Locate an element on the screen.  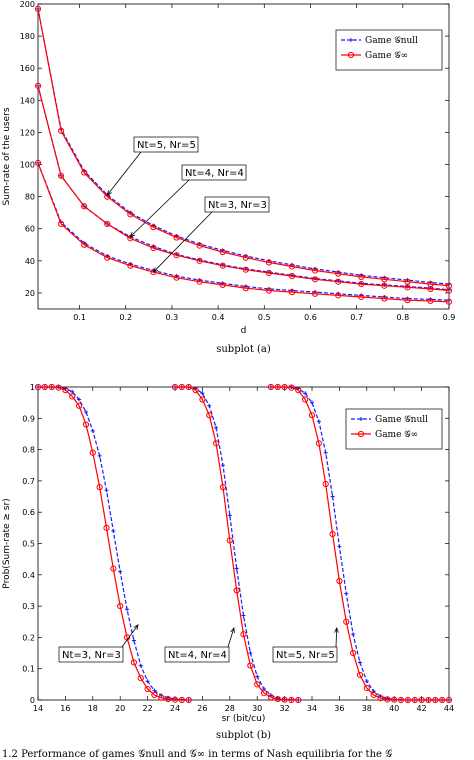
x-tick-label: 14 is located at coordinates (38, 708).